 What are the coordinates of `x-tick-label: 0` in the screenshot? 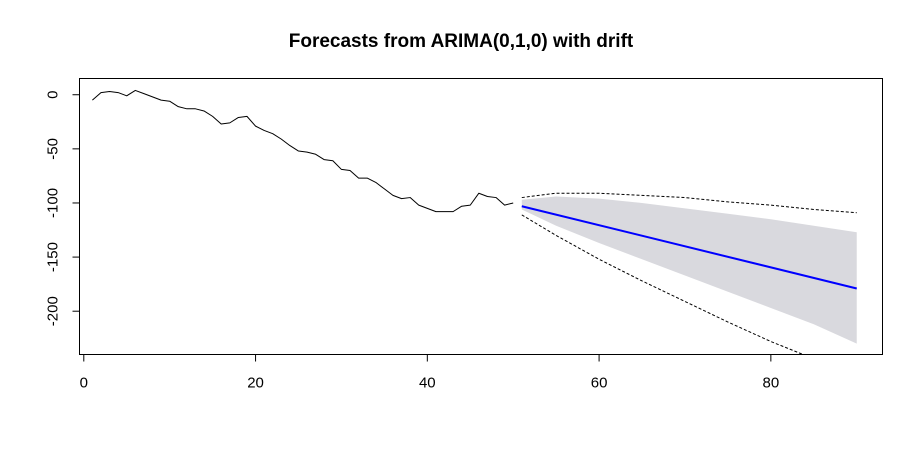 It's located at (84, 383).